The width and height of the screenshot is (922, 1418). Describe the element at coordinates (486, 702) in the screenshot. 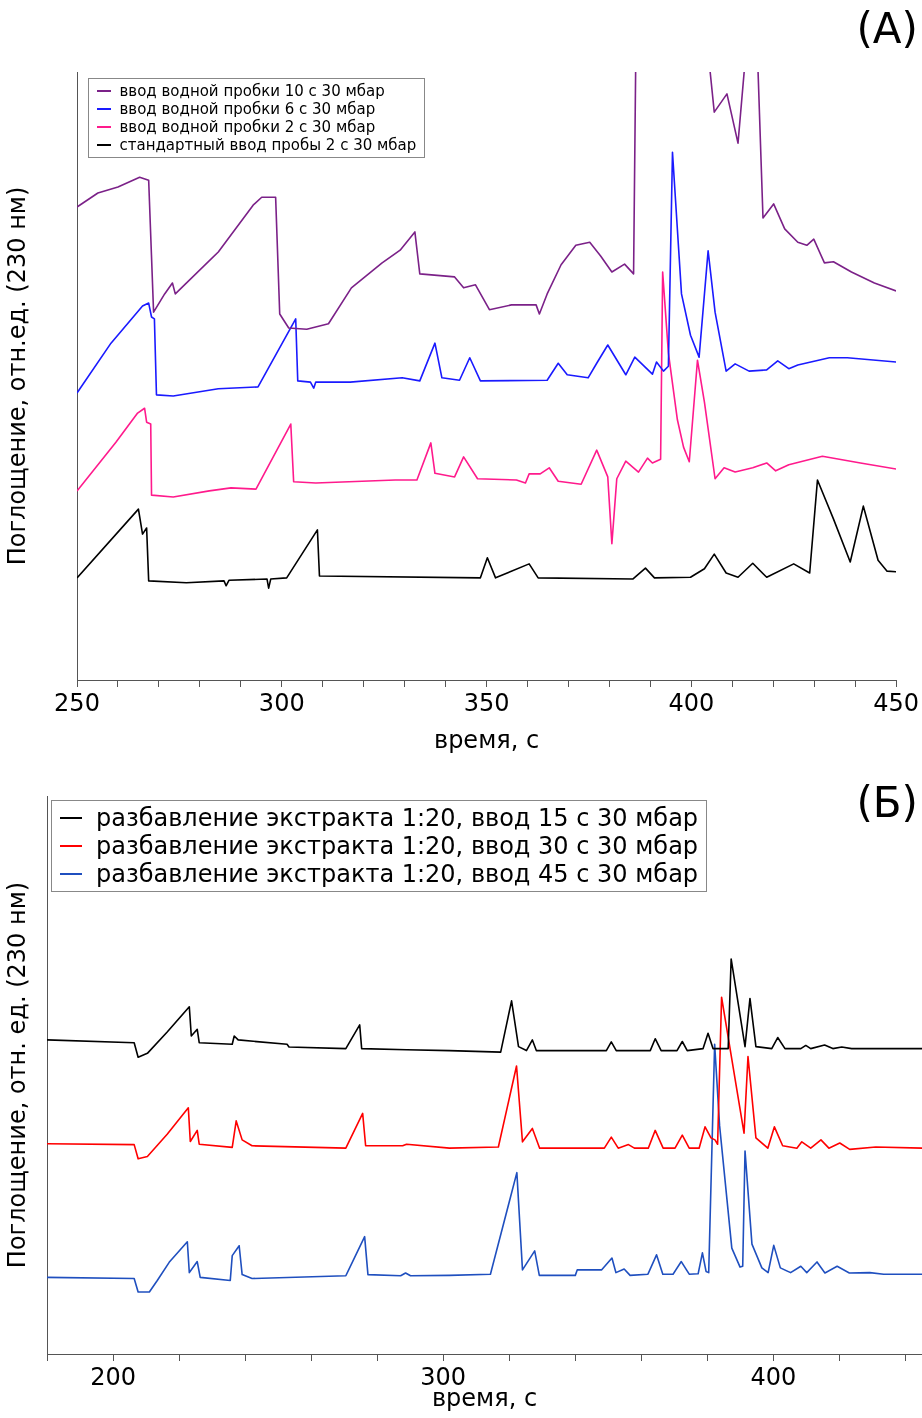

I see `x-tick-label: 350` at that location.